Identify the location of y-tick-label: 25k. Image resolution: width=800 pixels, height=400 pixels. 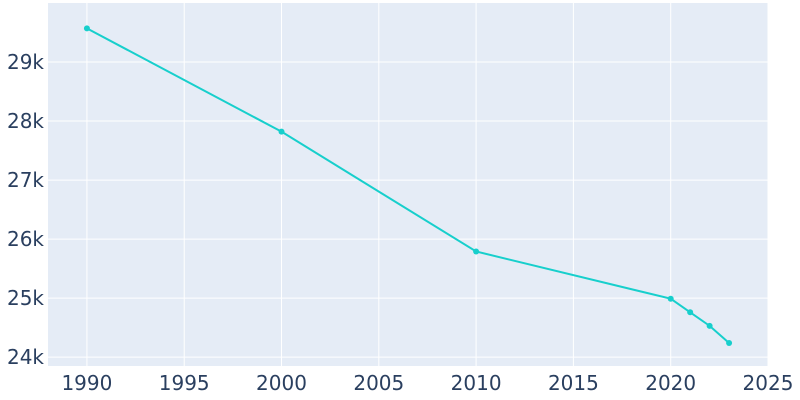
(25, 298).